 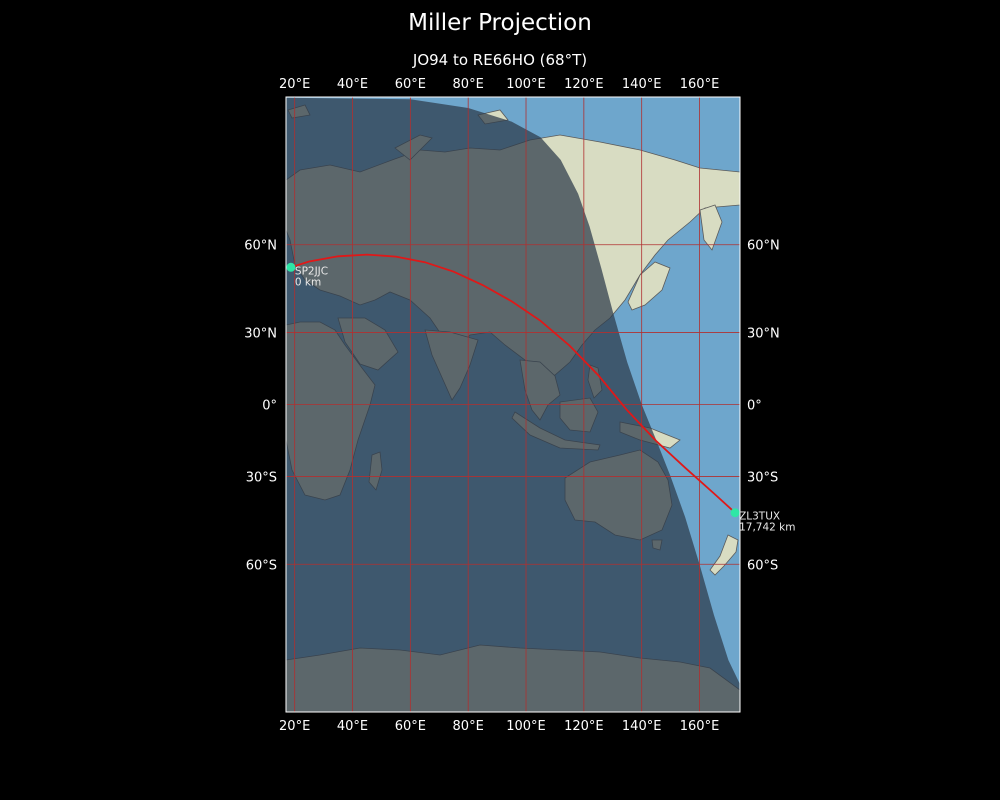 I want to click on top-longitude-tick-label: 120°E, so click(x=584, y=84).